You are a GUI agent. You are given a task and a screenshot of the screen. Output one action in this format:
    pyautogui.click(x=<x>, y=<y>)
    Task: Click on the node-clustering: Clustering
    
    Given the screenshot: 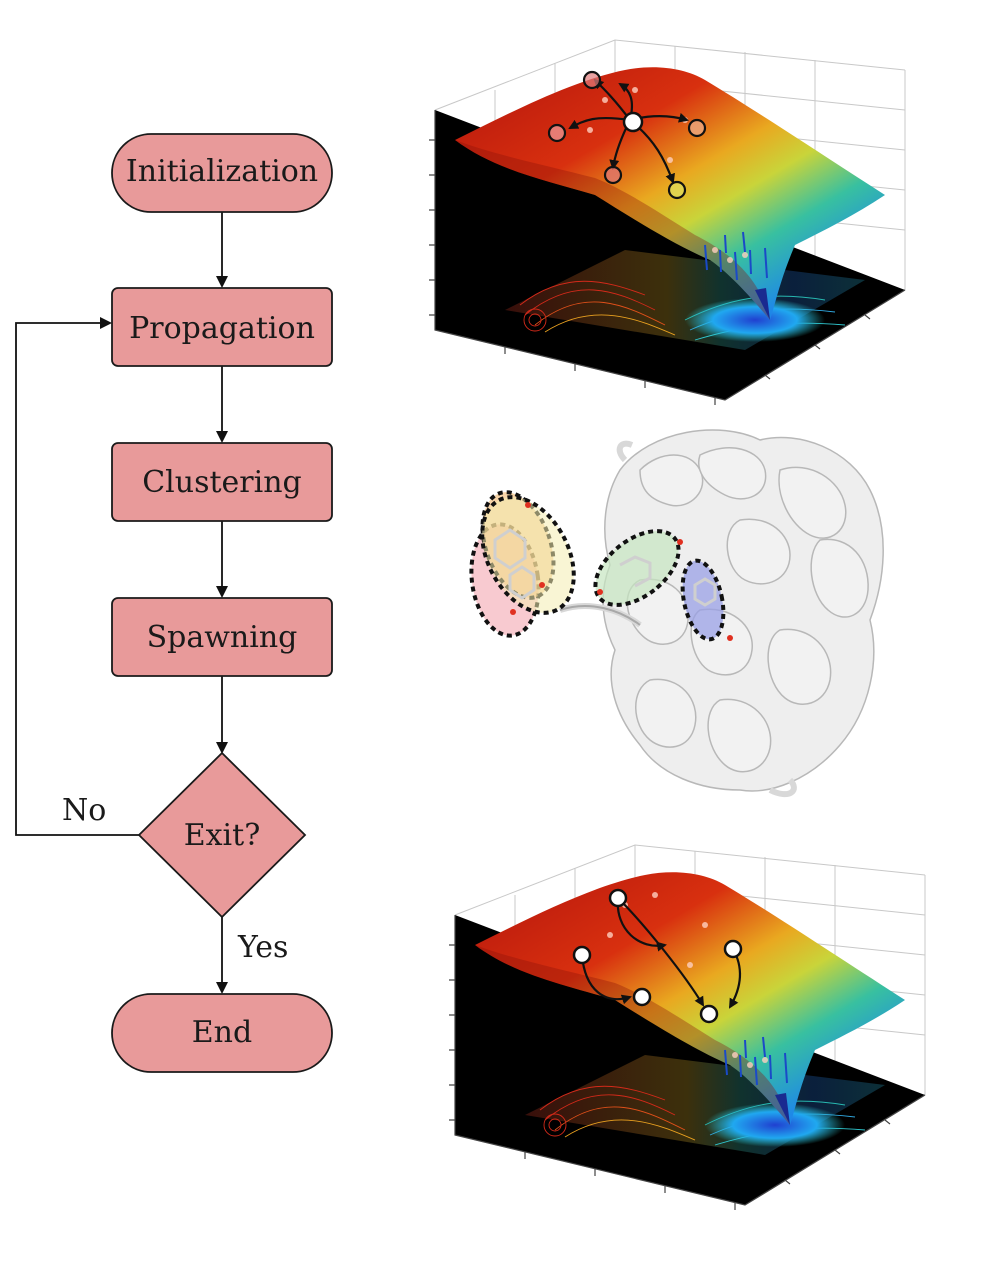 What is the action you would take?
    pyautogui.click(x=222, y=482)
    